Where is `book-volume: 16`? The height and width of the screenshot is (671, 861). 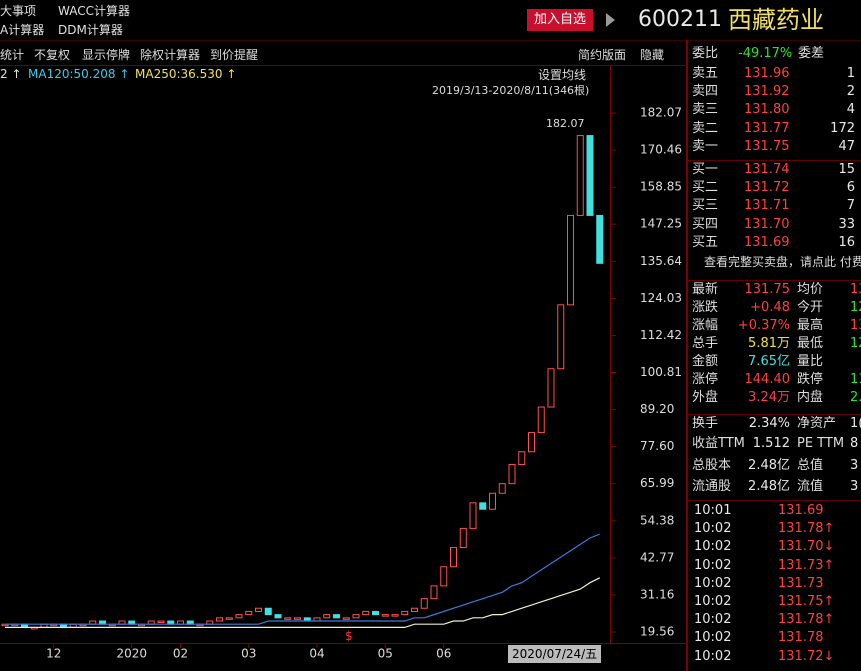
book-volume: 16 is located at coordinates (846, 242).